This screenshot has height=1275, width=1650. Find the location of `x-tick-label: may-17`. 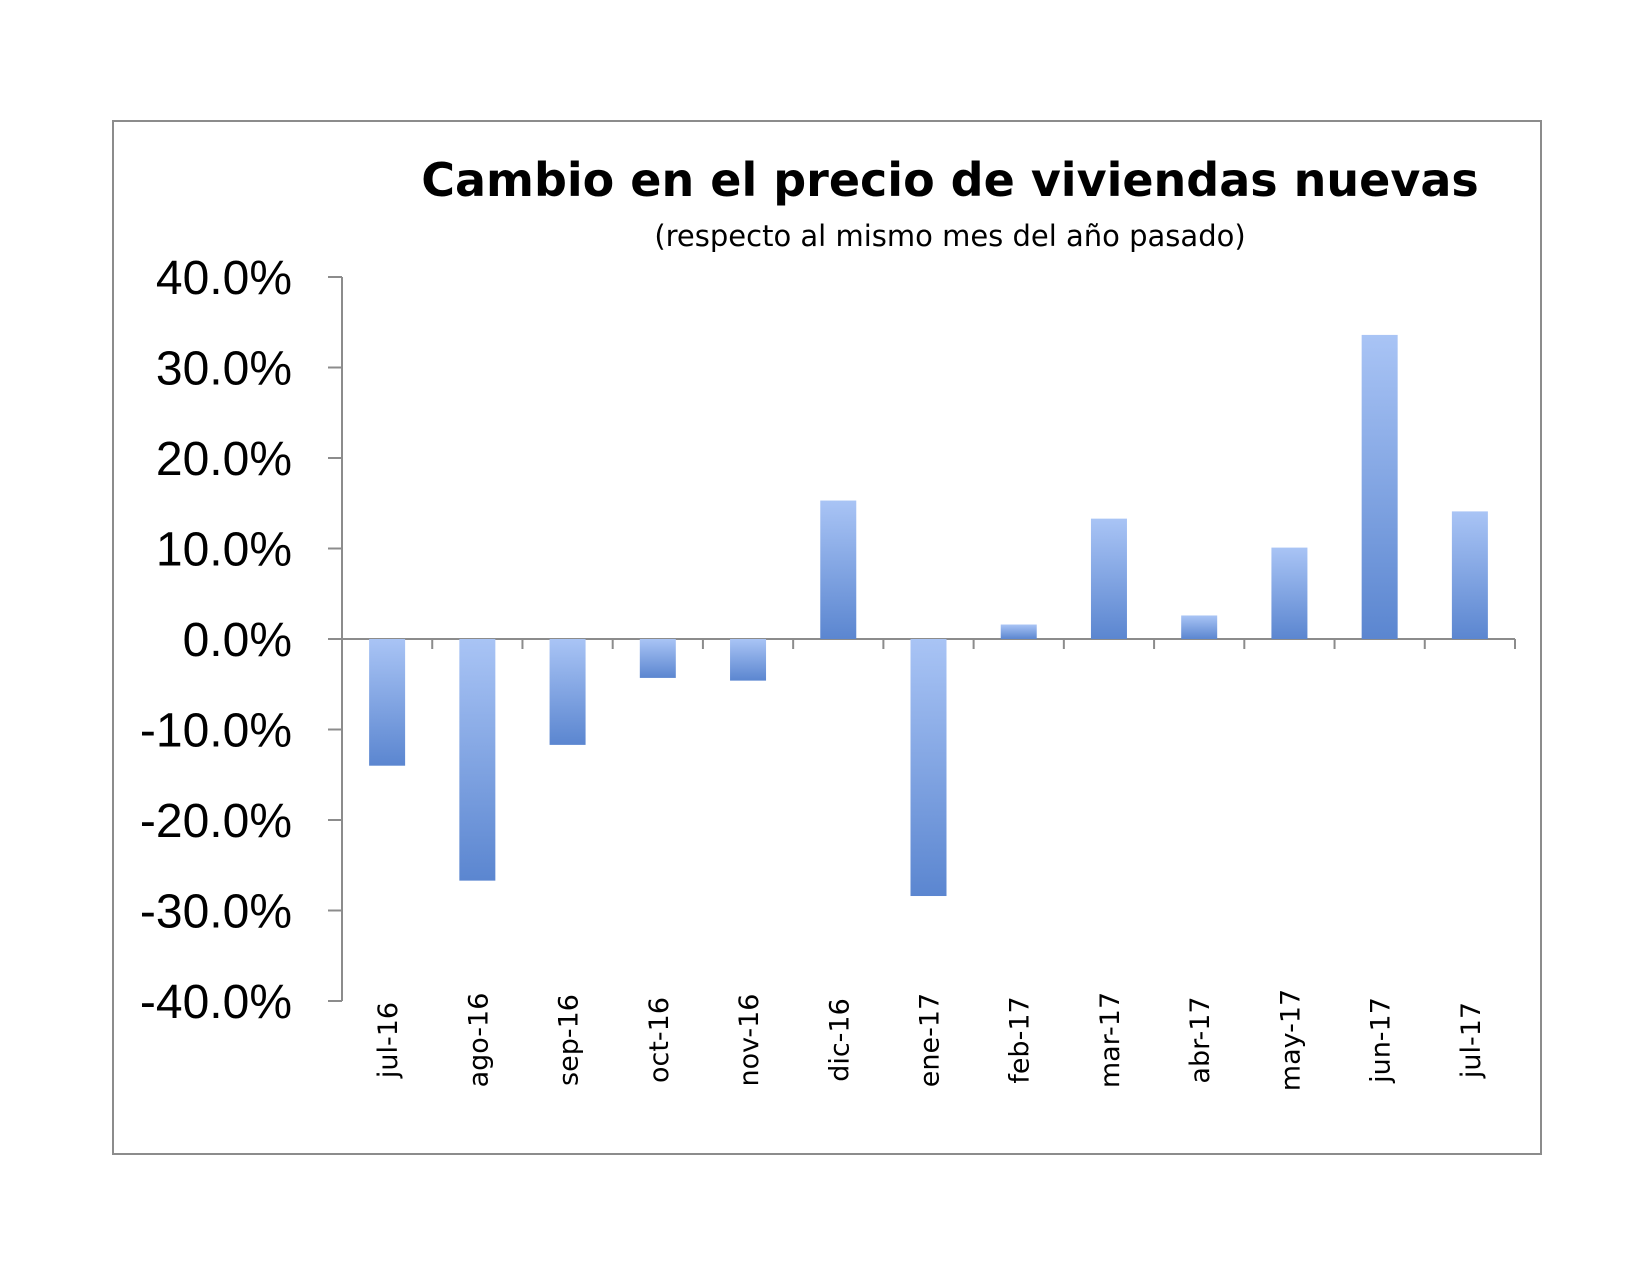

x-tick-label: may-17 is located at coordinates (1290, 1040).